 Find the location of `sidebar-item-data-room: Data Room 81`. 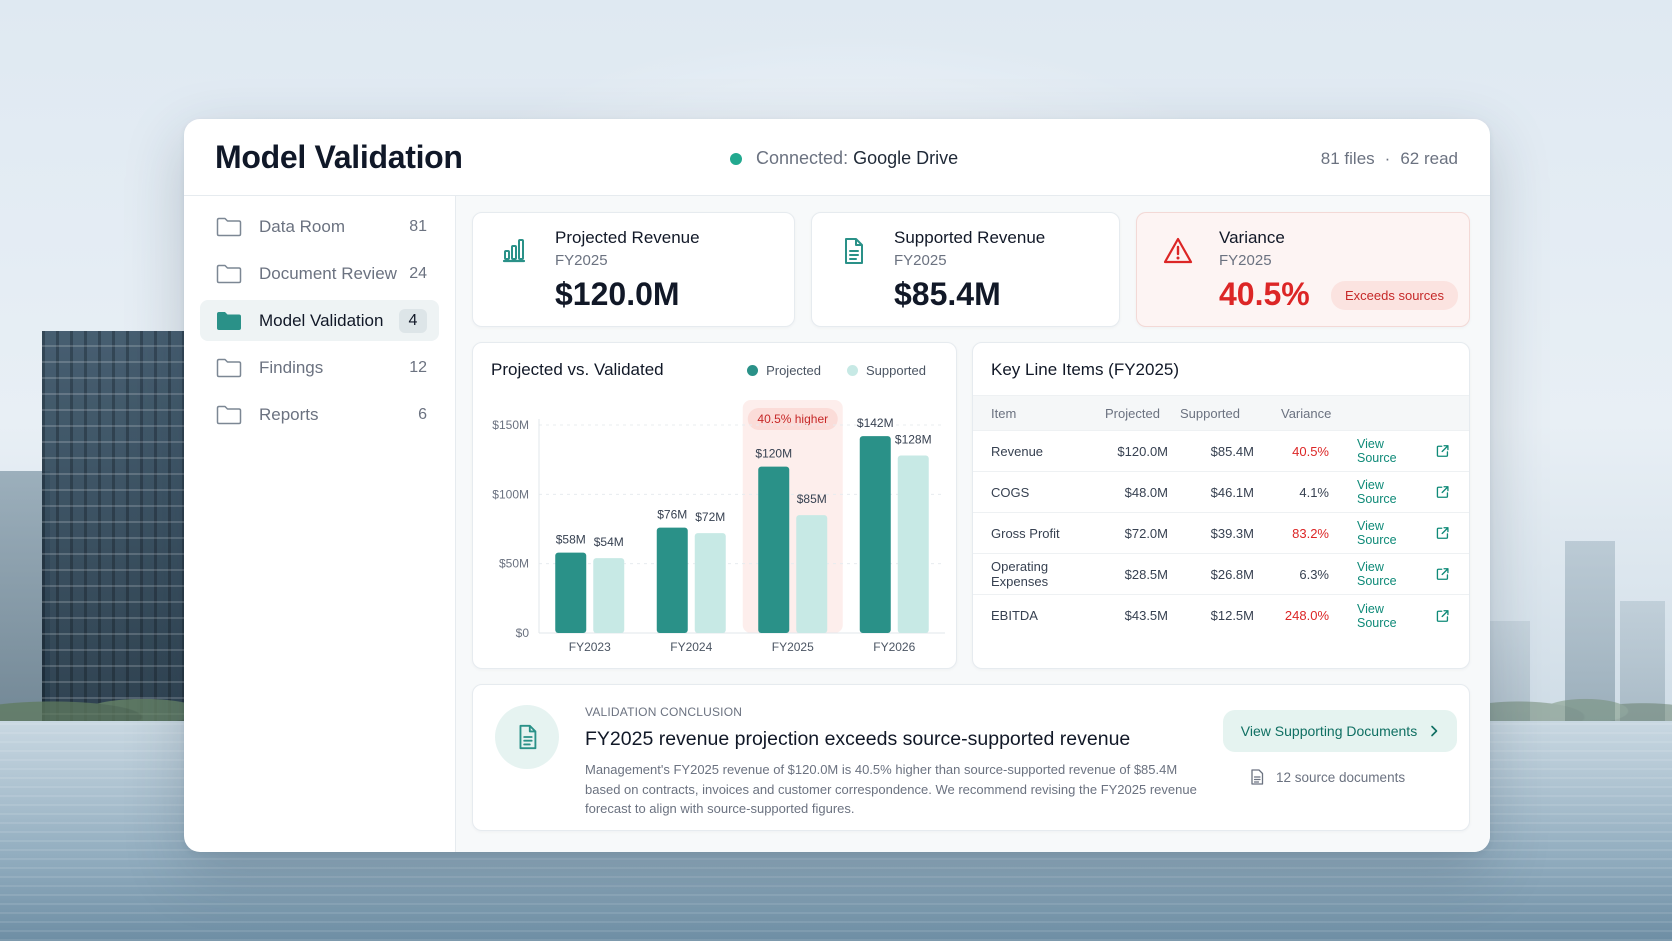

sidebar-item-data-room: Data Room 81 is located at coordinates (319, 226).